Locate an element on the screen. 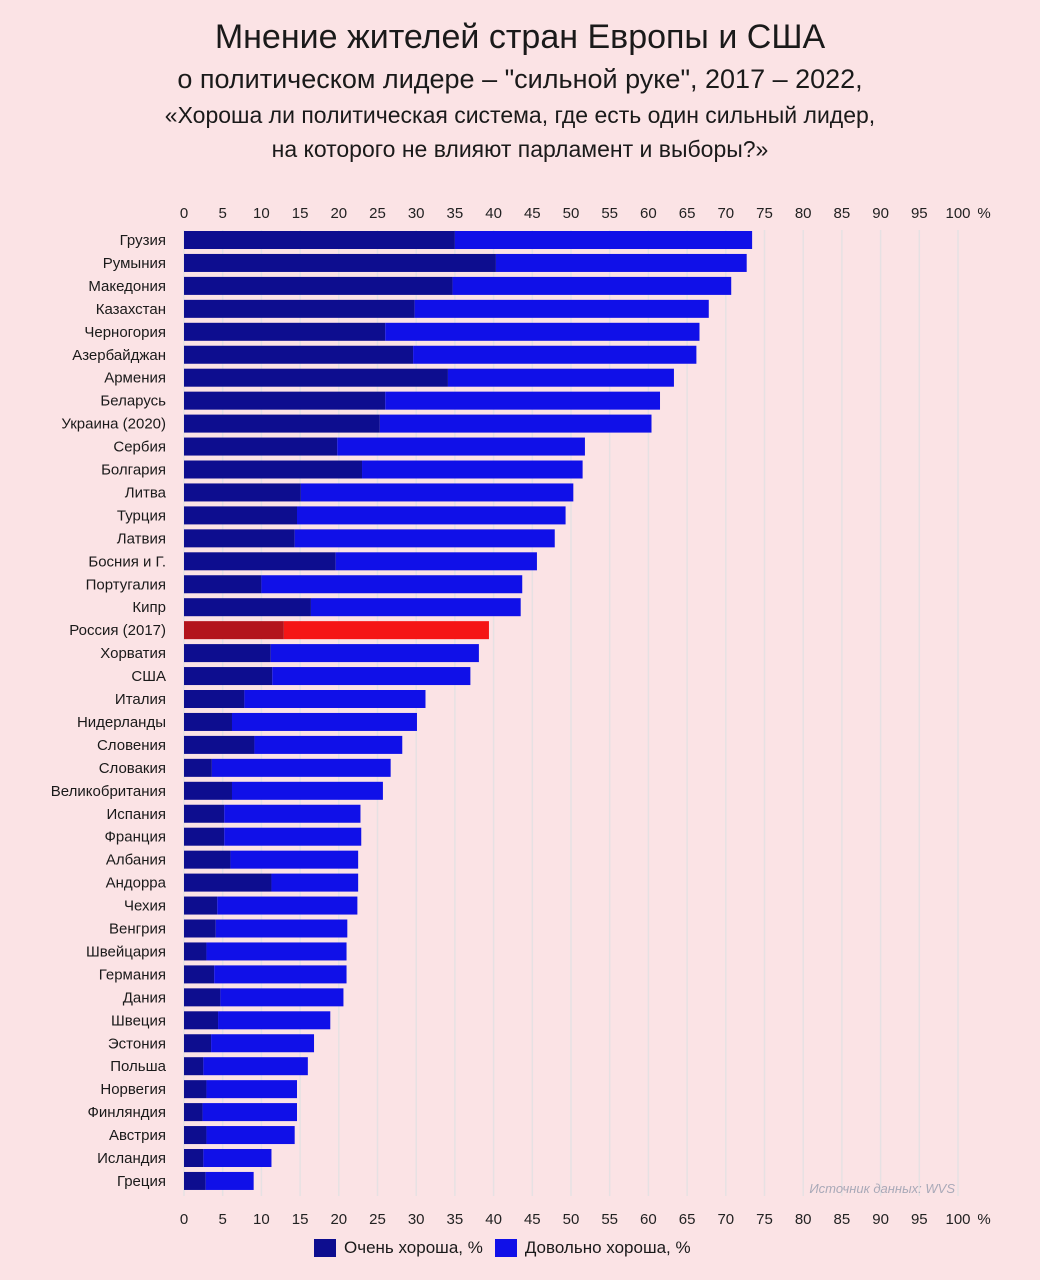  category-label: Нидерланды is located at coordinates (121, 722).